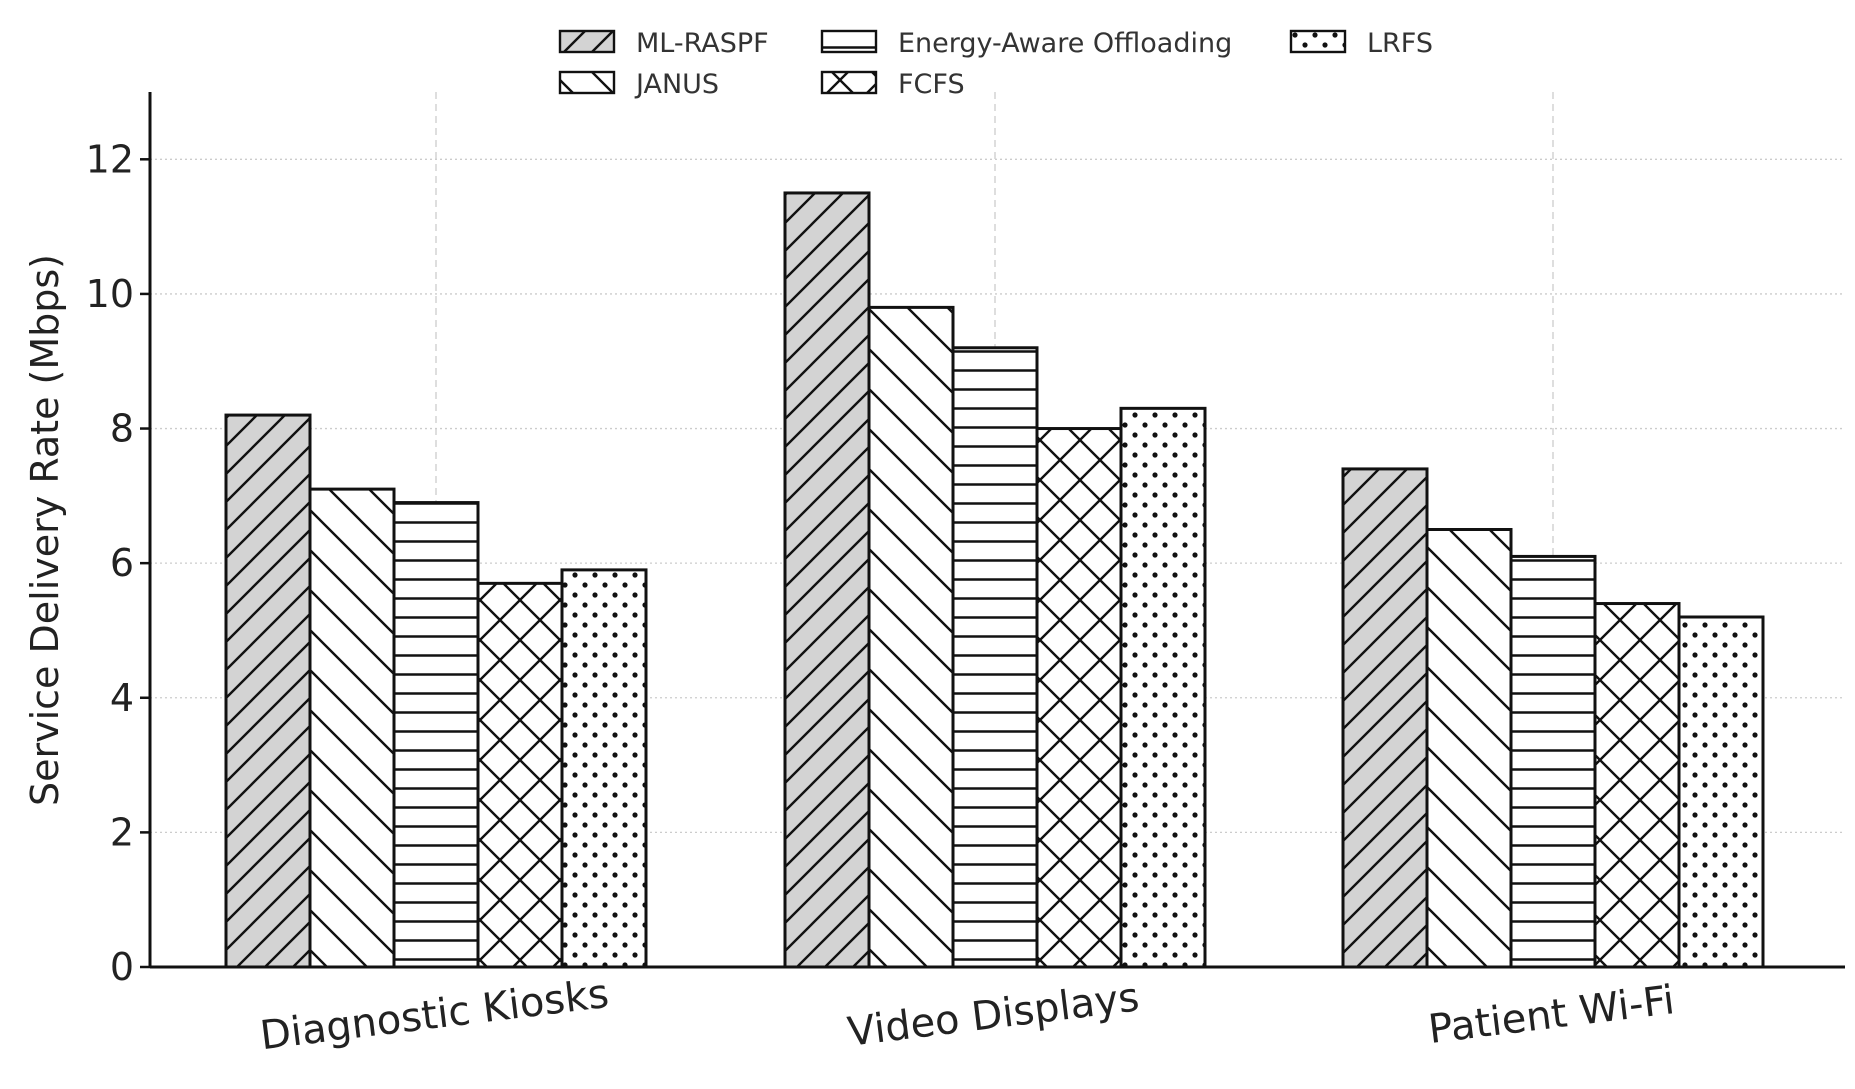 Image resolution: width=1855 pixels, height=1089 pixels. I want to click on y-tick-label: 0, so click(122, 967).